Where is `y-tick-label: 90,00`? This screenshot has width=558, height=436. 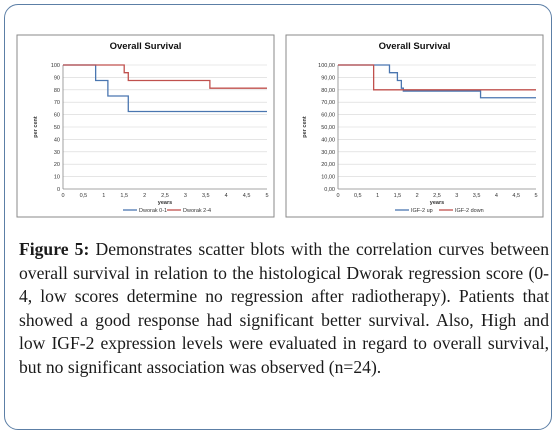 y-tick-label: 90,00 is located at coordinates (328, 78).